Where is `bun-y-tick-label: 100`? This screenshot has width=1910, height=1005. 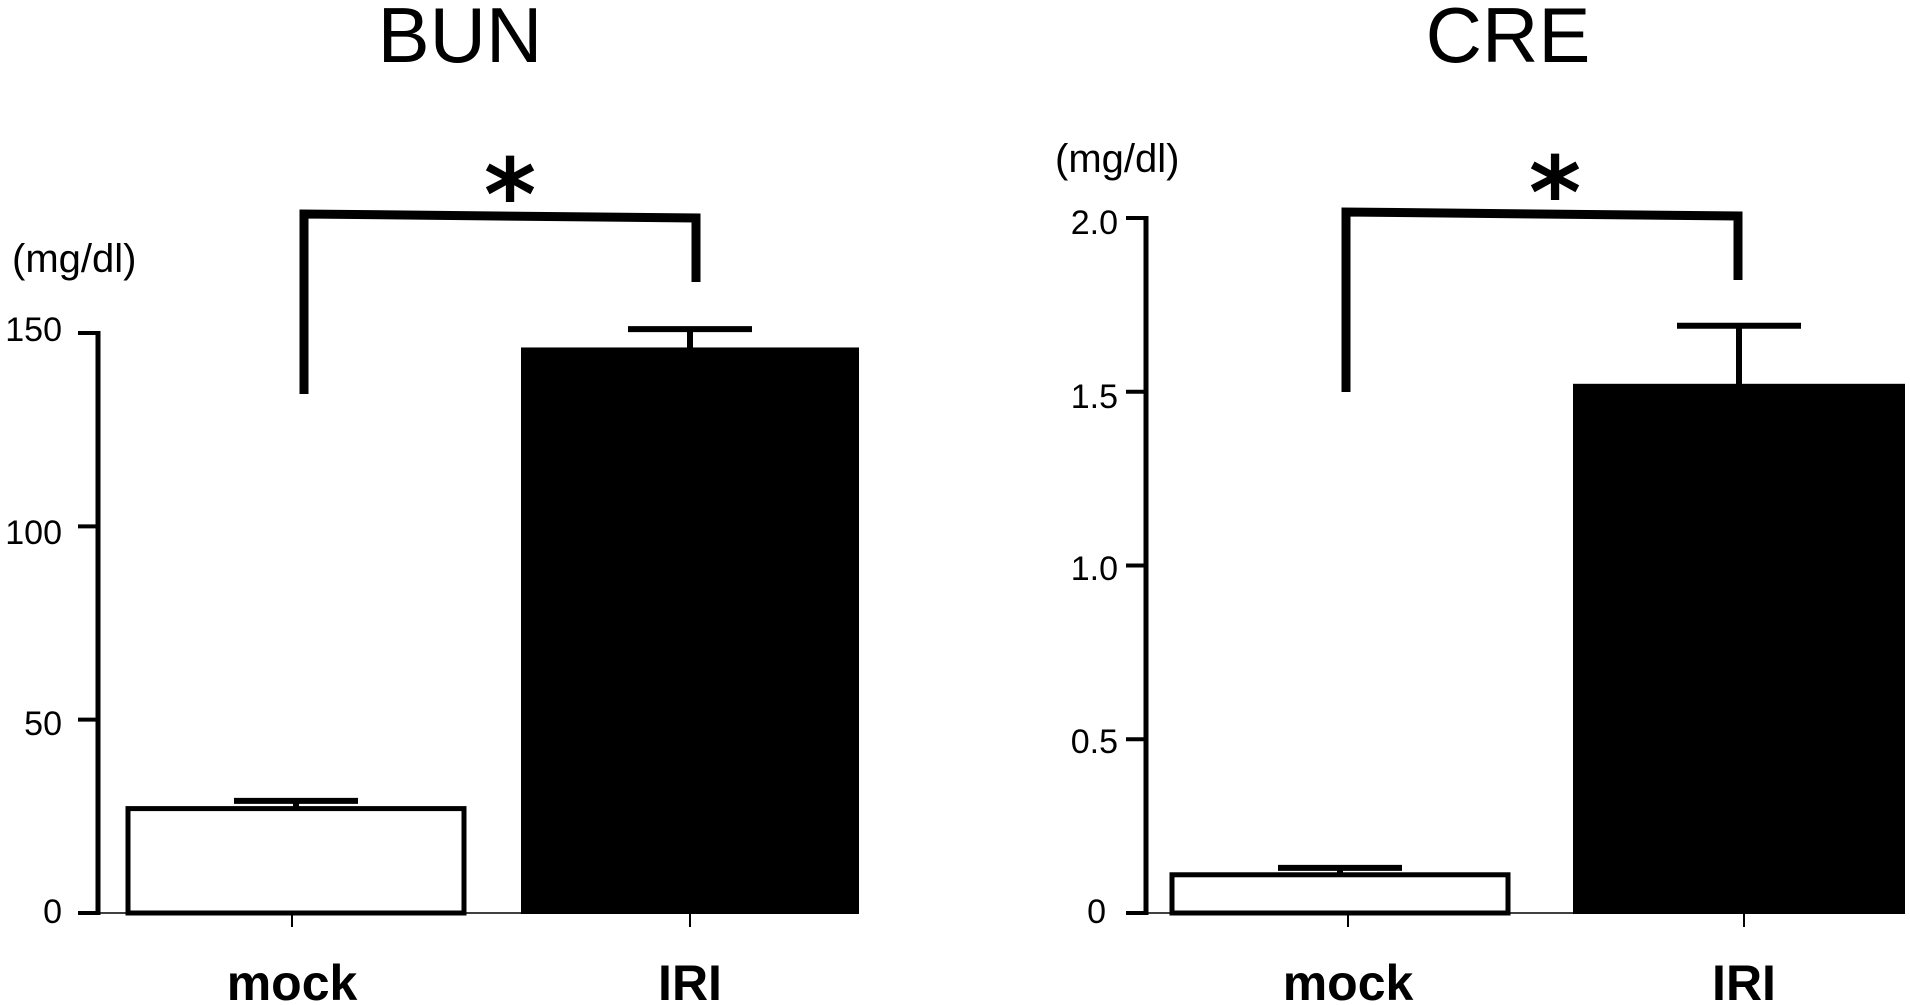 bun-y-tick-label: 100 is located at coordinates (33, 533).